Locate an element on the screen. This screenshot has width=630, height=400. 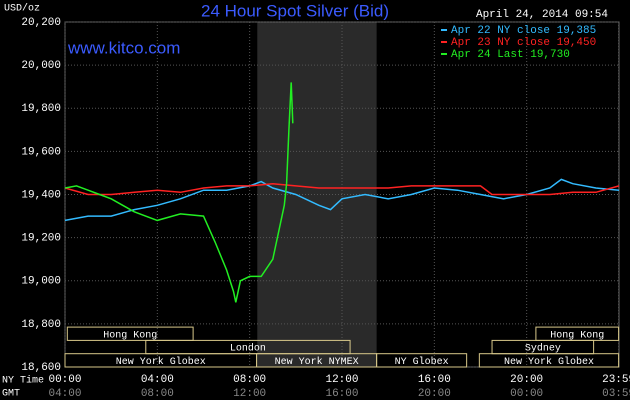
y-tick-label: 19,400 is located at coordinates (41, 195).